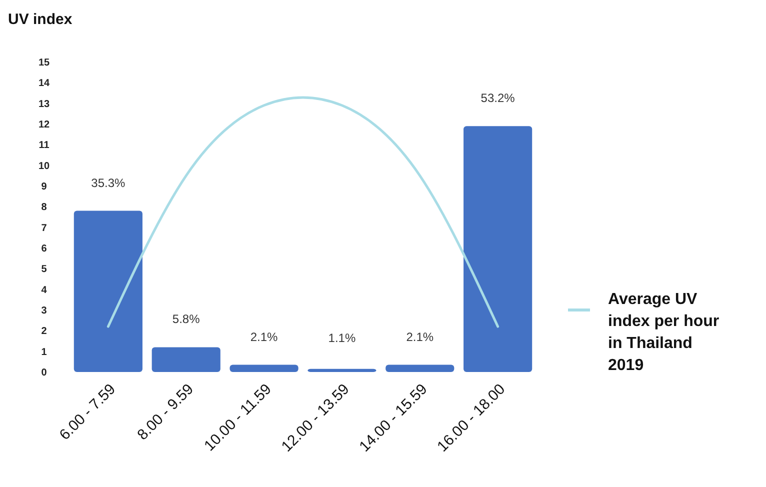  I want to click on y-tick-label: 1, so click(44, 352).